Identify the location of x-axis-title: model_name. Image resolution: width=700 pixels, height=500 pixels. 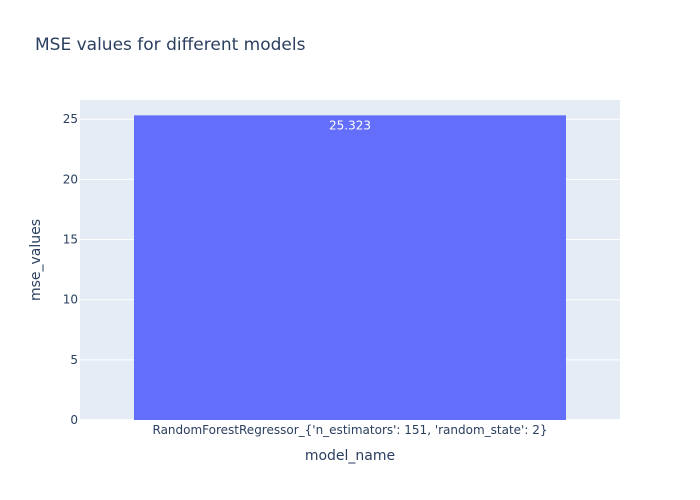
(350, 456).